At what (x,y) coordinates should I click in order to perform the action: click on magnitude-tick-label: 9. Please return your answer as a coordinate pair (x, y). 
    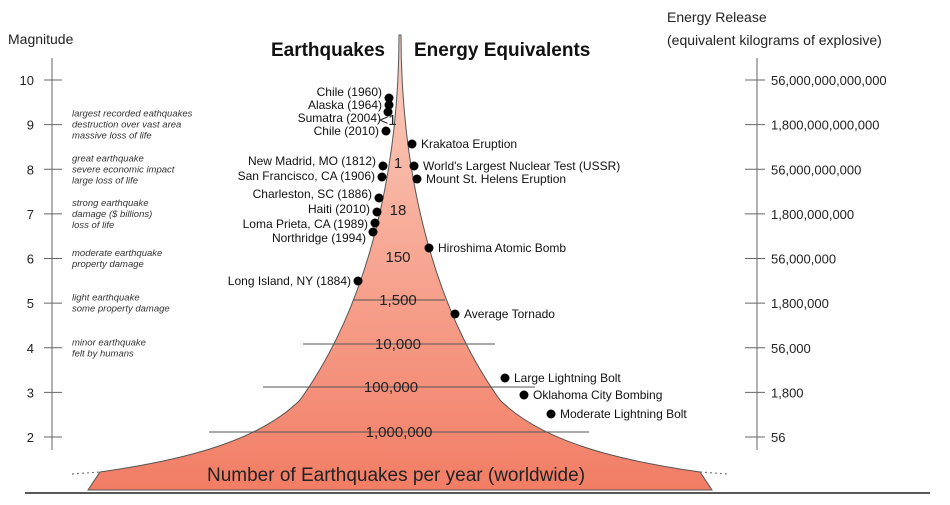
    Looking at the image, I should click on (30, 125).